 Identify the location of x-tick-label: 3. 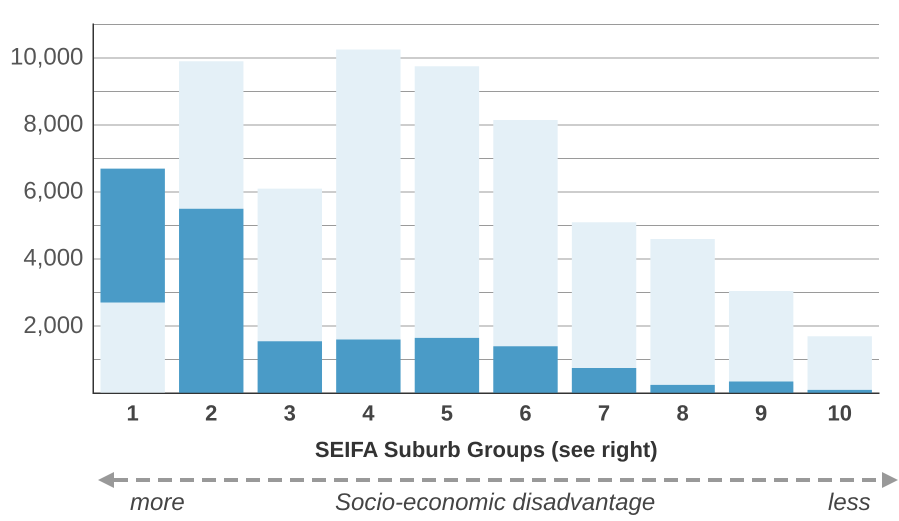
(290, 413).